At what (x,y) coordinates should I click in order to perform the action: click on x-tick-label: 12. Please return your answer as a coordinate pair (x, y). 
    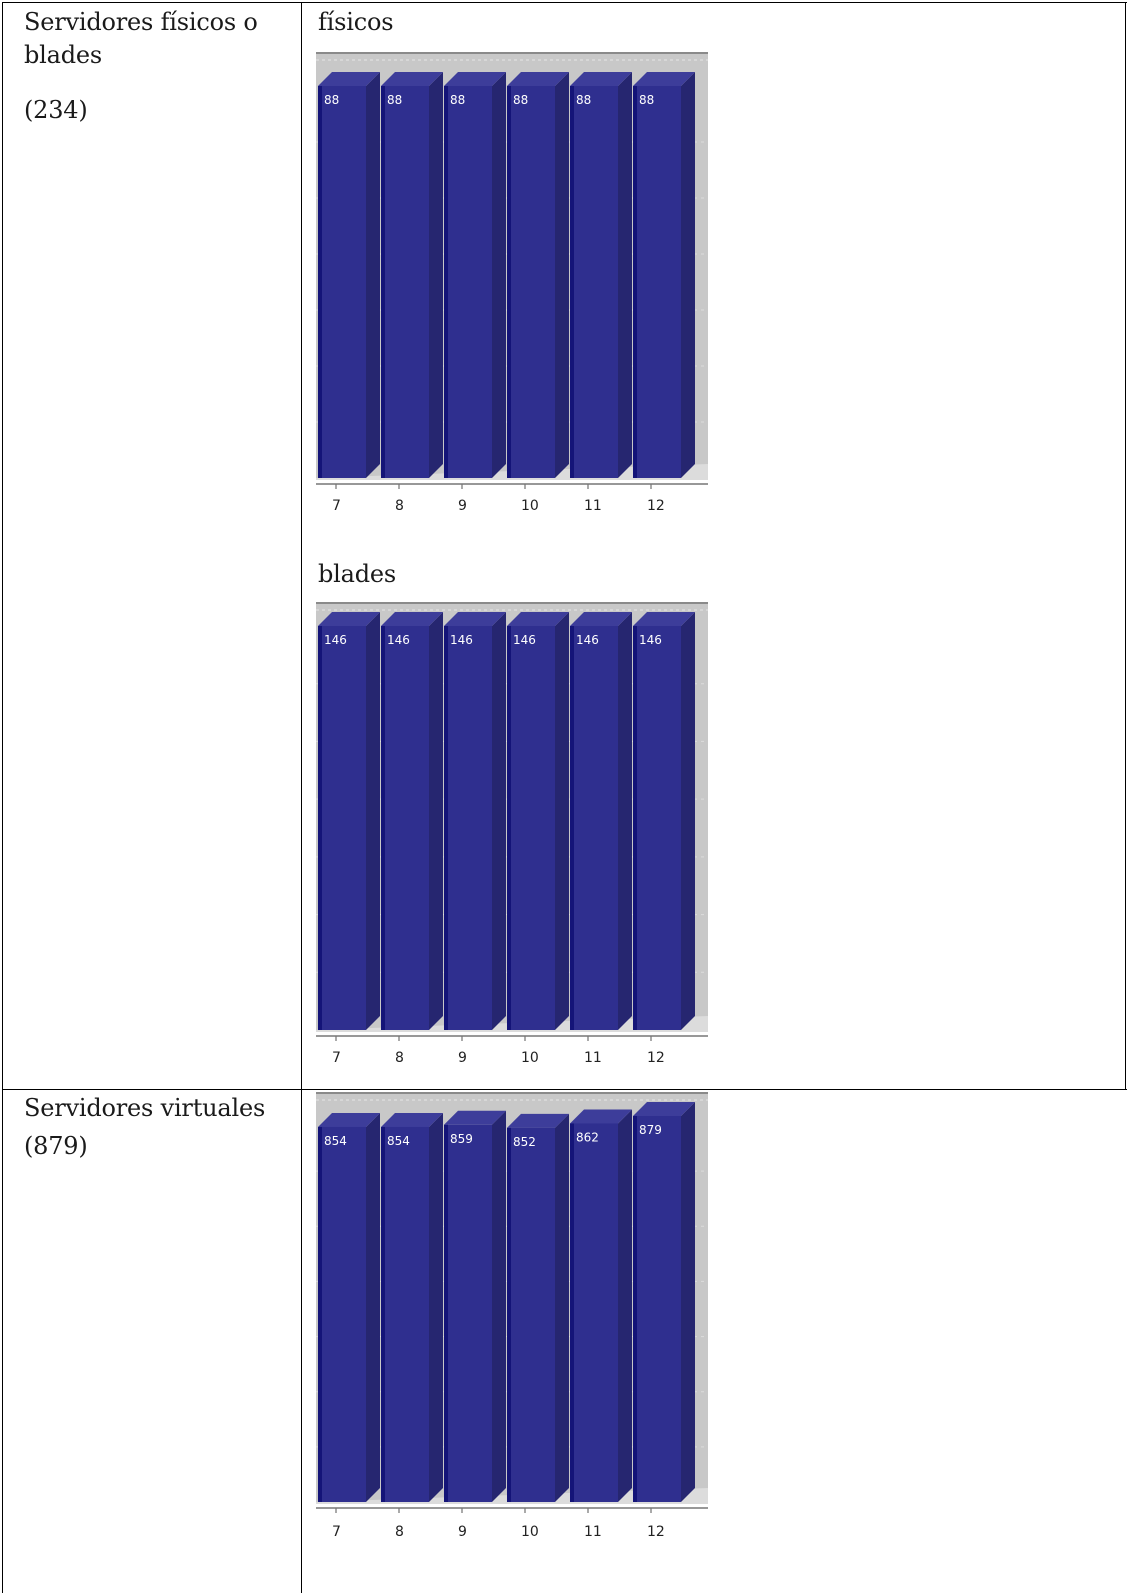
    Looking at the image, I should click on (656, 1058).